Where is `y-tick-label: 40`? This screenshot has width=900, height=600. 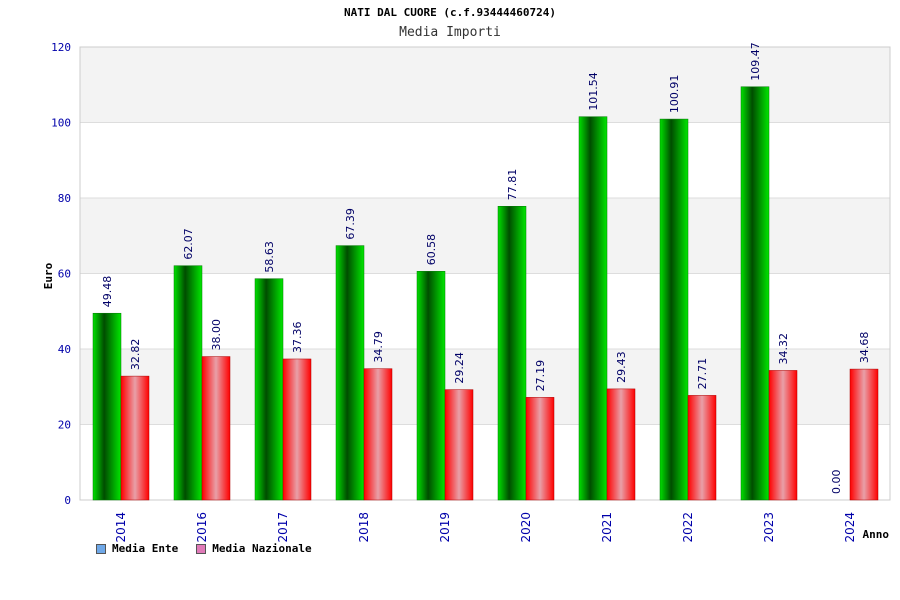 y-tick-label: 40 is located at coordinates (64, 349).